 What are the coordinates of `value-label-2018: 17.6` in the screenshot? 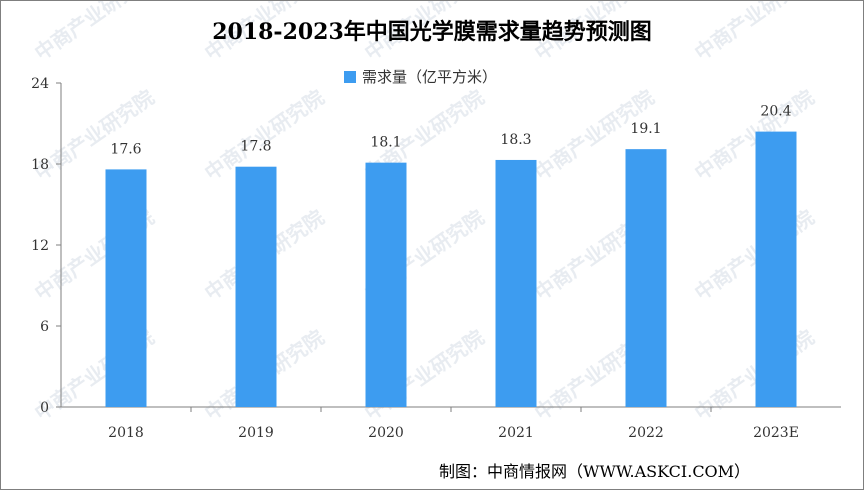 It's located at (125, 149).